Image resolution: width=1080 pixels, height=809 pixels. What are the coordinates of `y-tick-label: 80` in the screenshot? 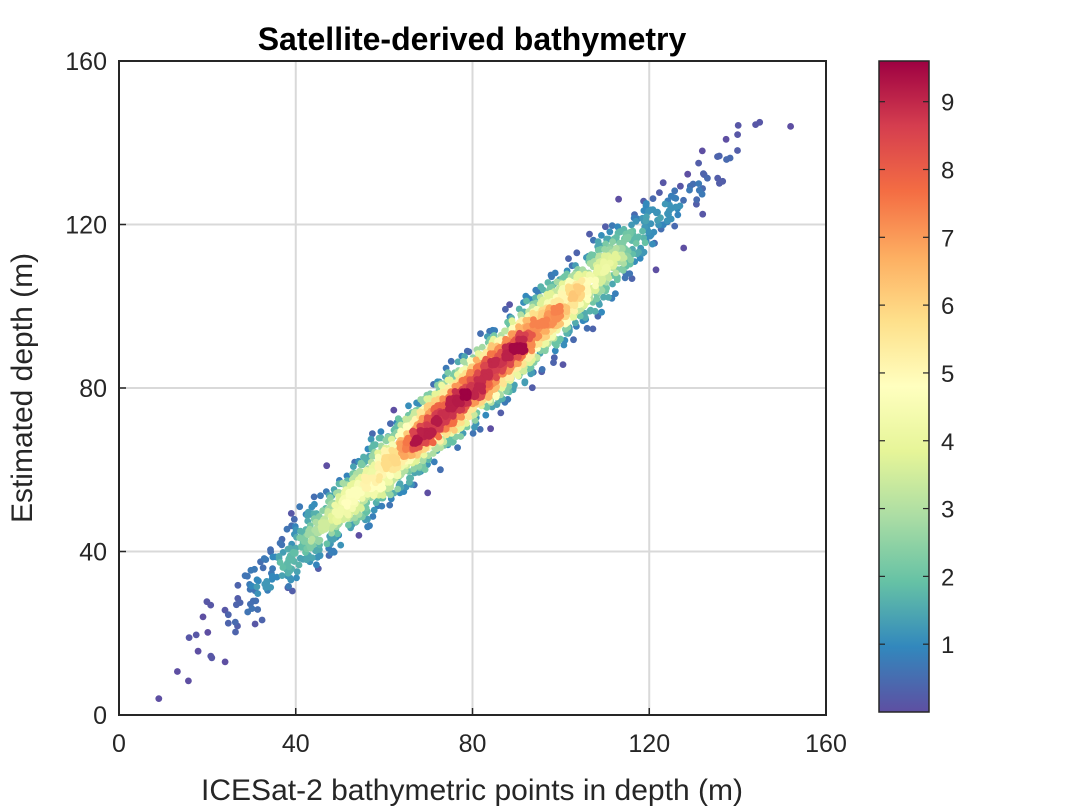 It's located at (93, 389).